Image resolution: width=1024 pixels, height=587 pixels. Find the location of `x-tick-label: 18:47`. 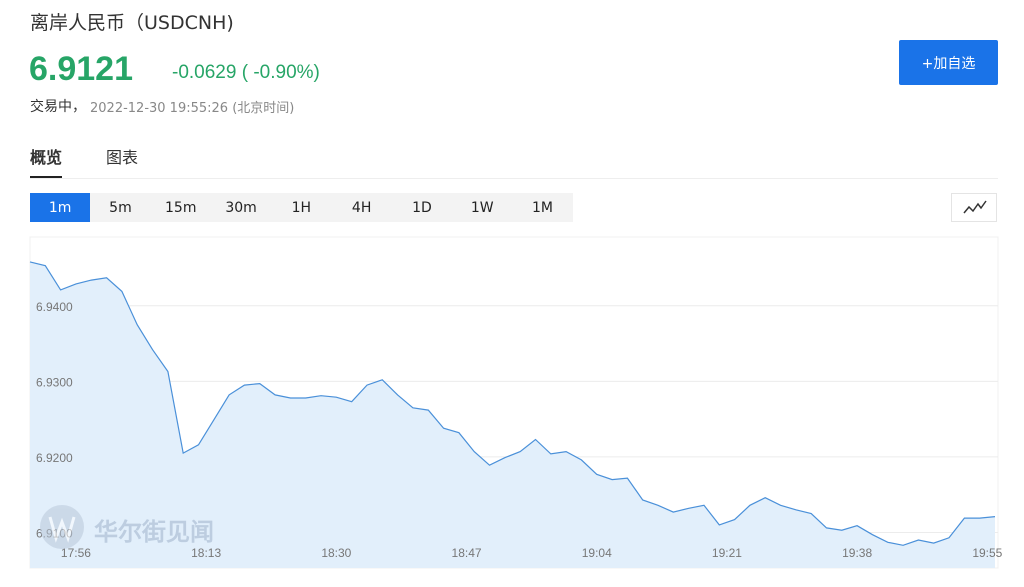

x-tick-label: 18:47 is located at coordinates (467, 553).